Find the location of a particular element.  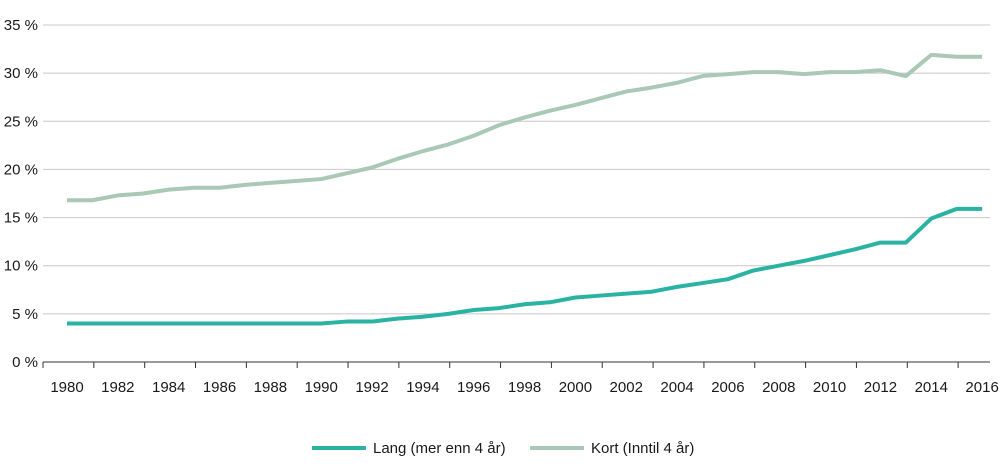

x-tick-label: 2006 is located at coordinates (727, 387).